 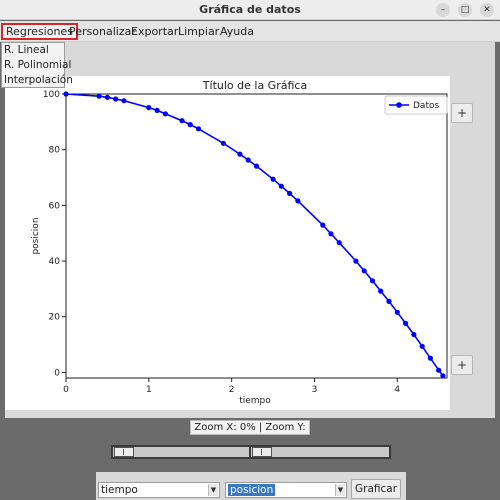 I want to click on y-slider-handle, so click(x=262, y=452).